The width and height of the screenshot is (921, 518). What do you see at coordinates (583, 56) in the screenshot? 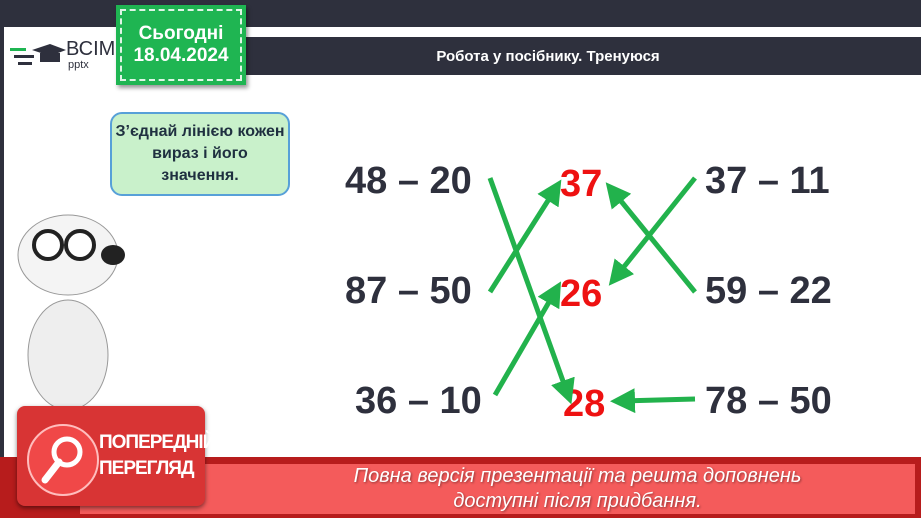
I see `slide-title: Робота у посібнику. Тренуюся` at bounding box center [583, 56].